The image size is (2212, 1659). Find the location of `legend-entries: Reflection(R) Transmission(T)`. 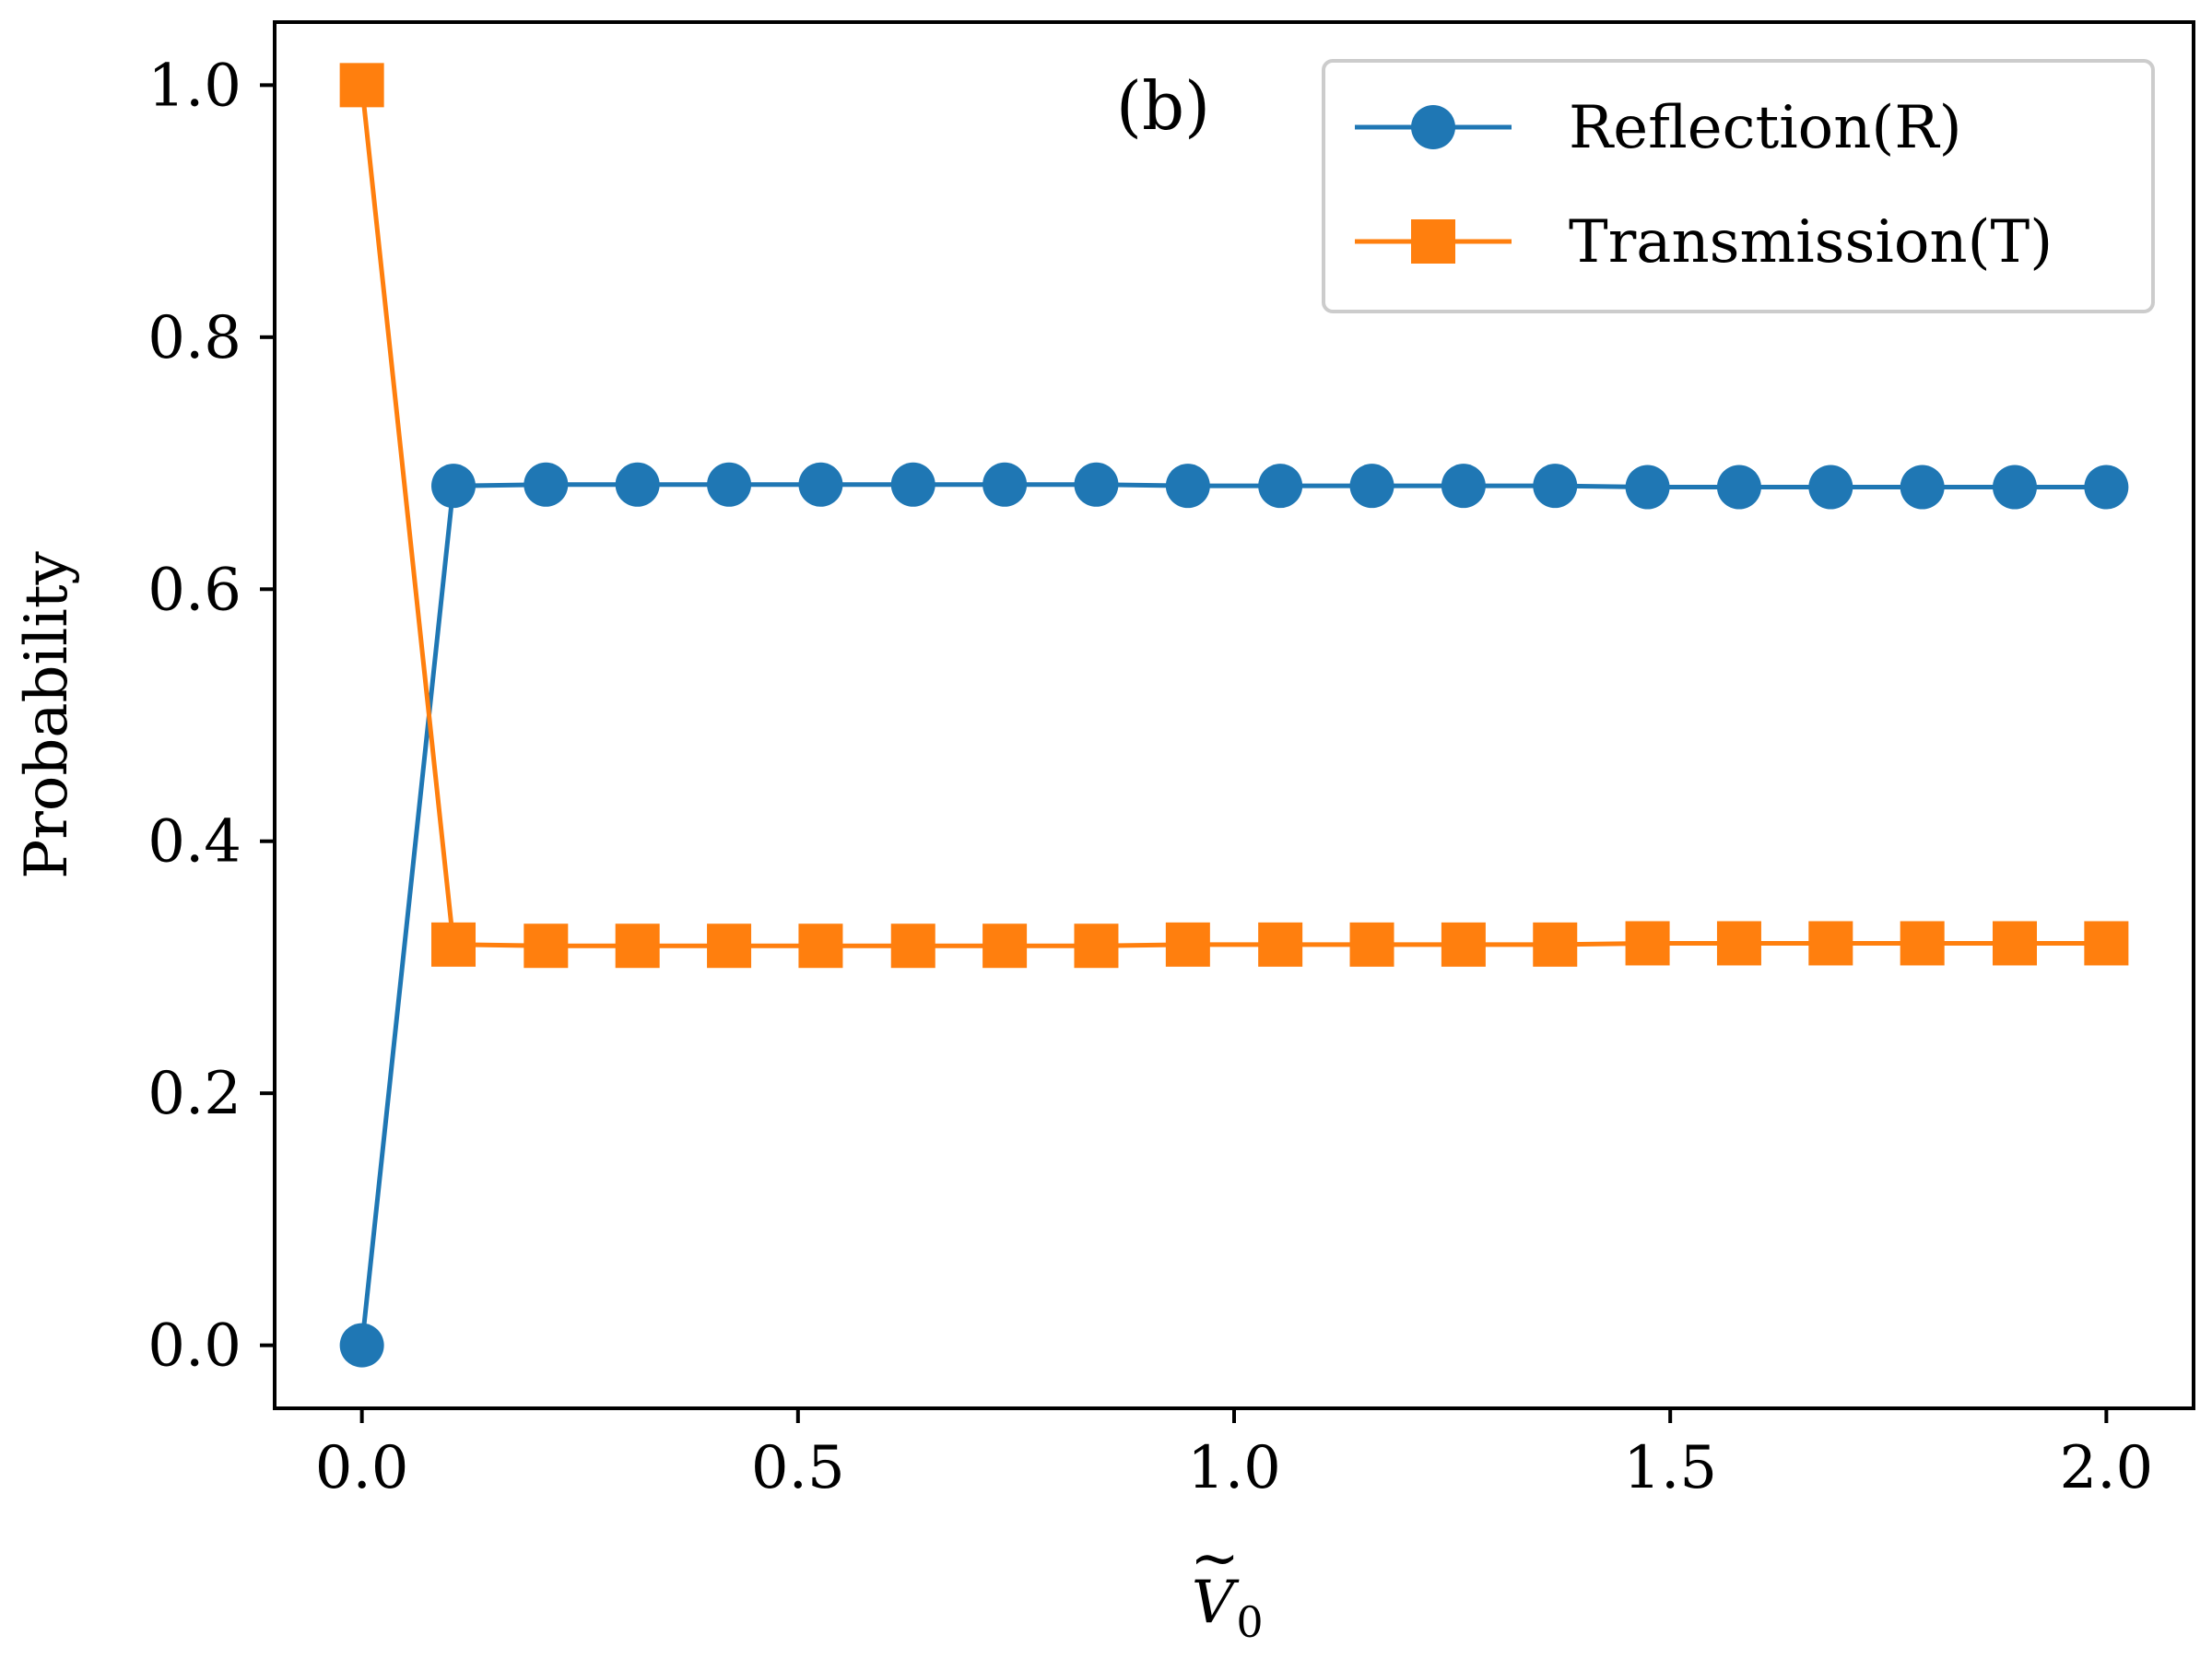

legend-entries: Reflection(R) Transmission(T) is located at coordinates (1704, 185).